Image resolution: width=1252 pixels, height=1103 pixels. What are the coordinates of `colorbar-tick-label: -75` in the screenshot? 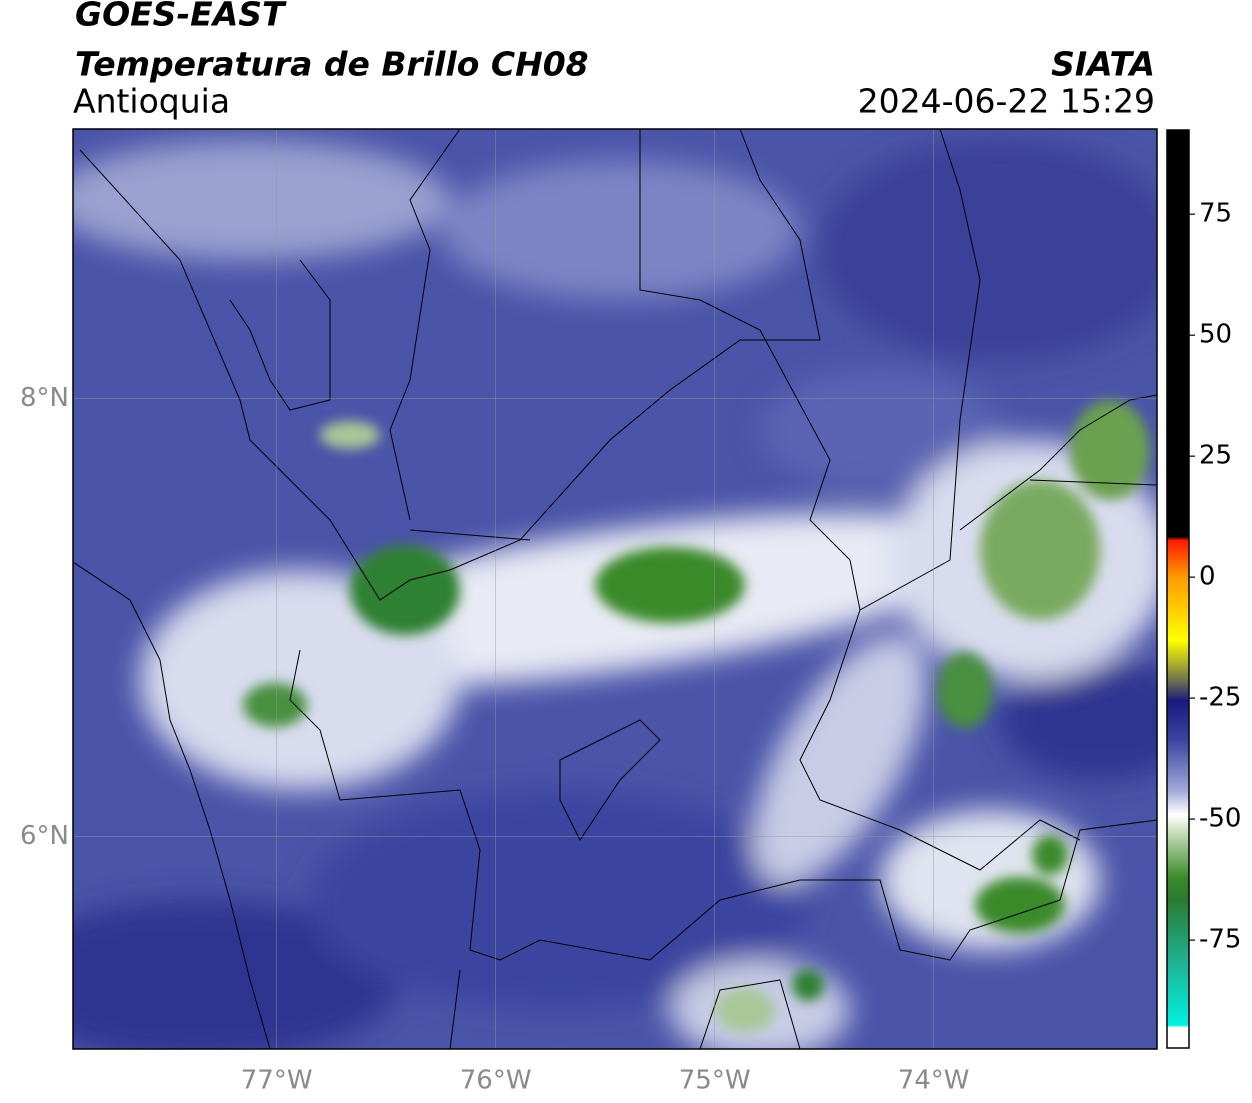 It's located at (1220, 940).